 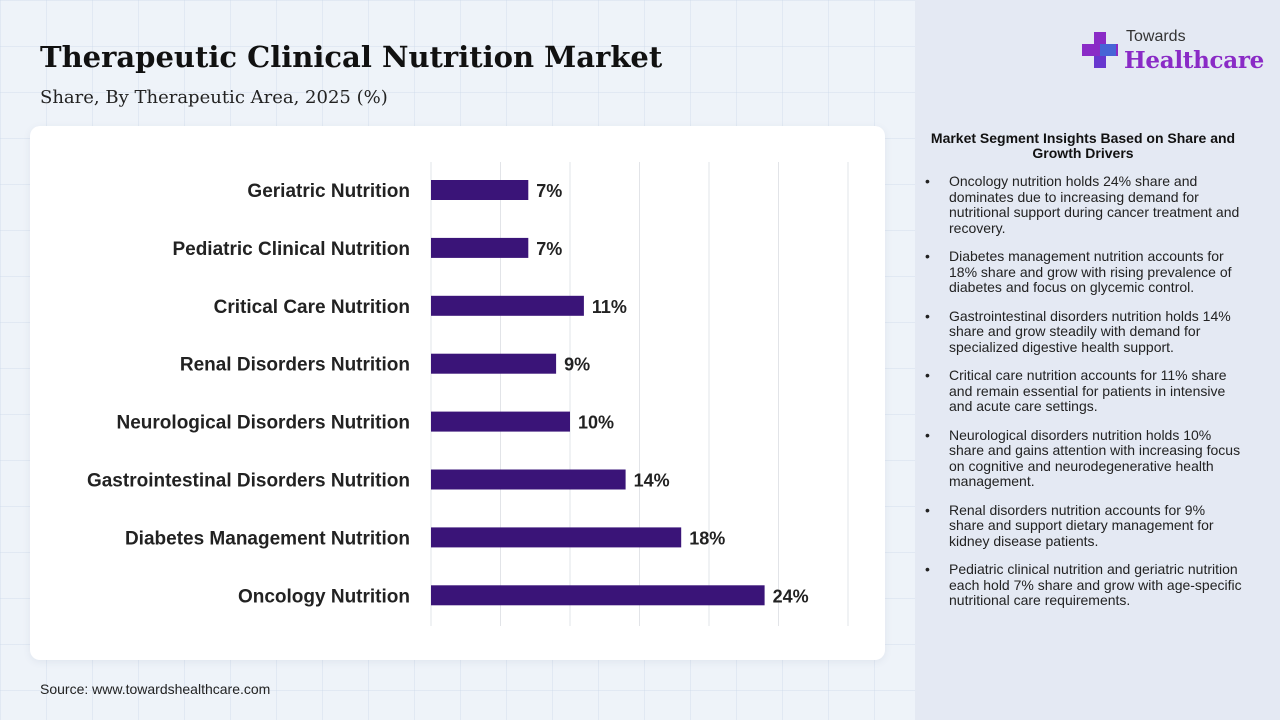 What do you see at coordinates (1156, 36) in the screenshot?
I see `logo-top-text: Towards` at bounding box center [1156, 36].